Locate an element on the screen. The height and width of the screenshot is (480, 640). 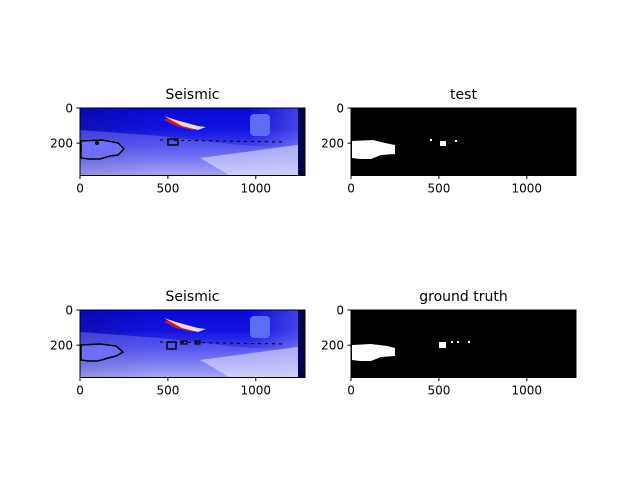
panel-ground-truth: ground truth 0 500 1000 0 200 is located at coordinates (449, 343).